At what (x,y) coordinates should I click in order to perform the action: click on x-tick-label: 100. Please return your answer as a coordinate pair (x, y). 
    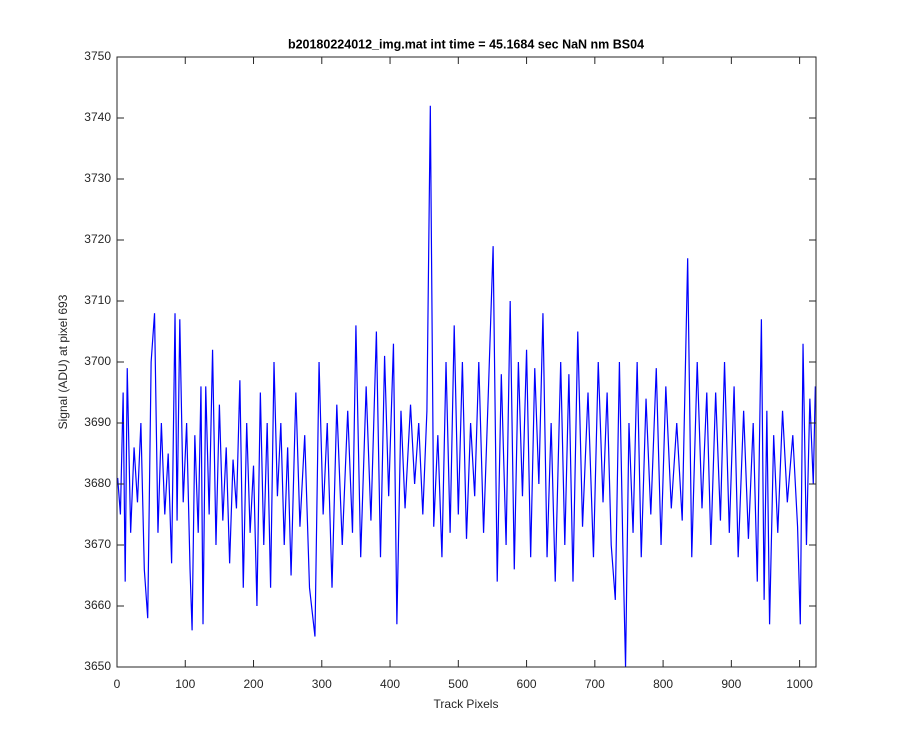
    Looking at the image, I should click on (185, 684).